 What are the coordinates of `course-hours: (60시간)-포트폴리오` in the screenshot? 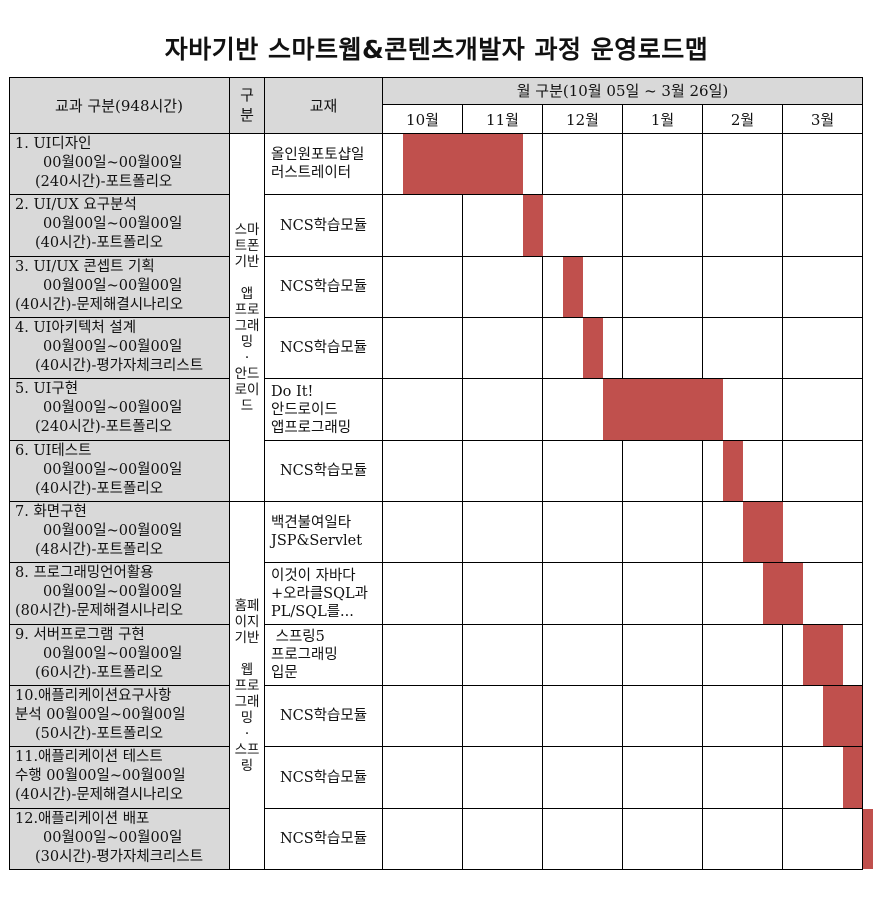 It's located at (99, 673).